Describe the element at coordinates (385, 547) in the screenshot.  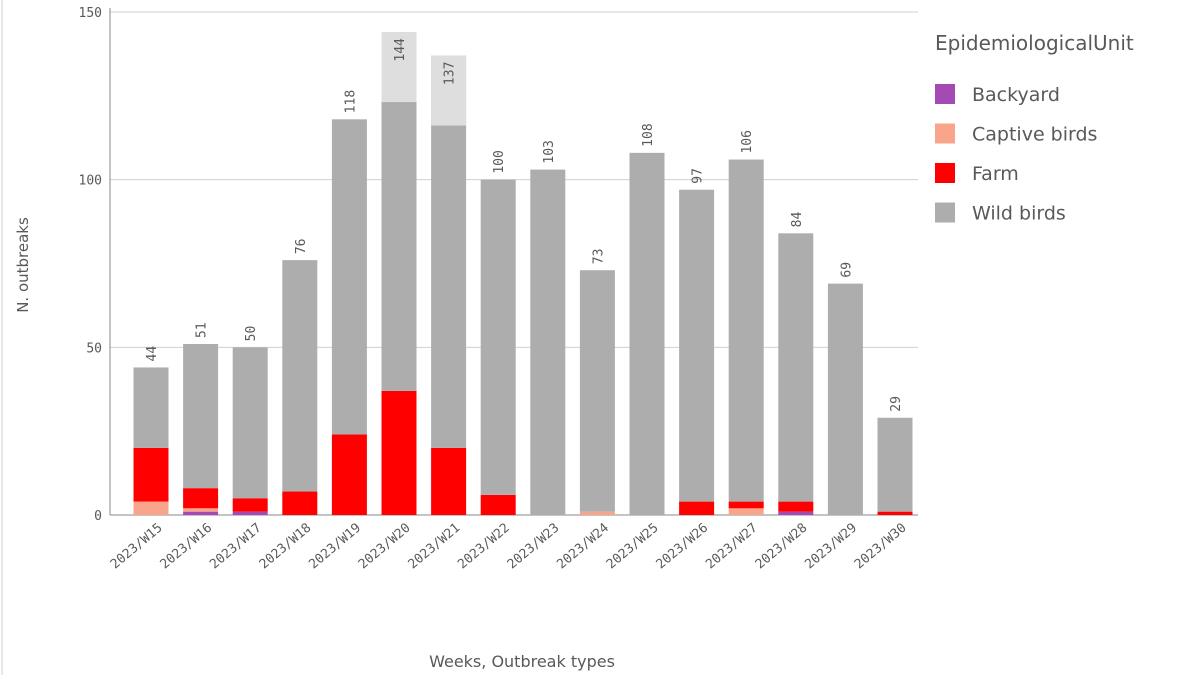
I see `x-tick-label: 2023/W20` at that location.